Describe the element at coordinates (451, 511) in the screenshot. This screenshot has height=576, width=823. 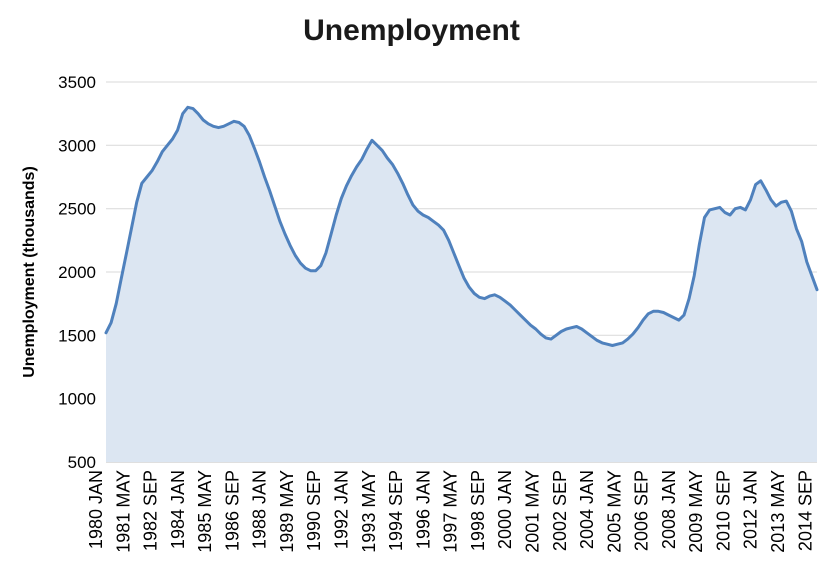
I see `x-tick-label: 1997 MAY` at that location.